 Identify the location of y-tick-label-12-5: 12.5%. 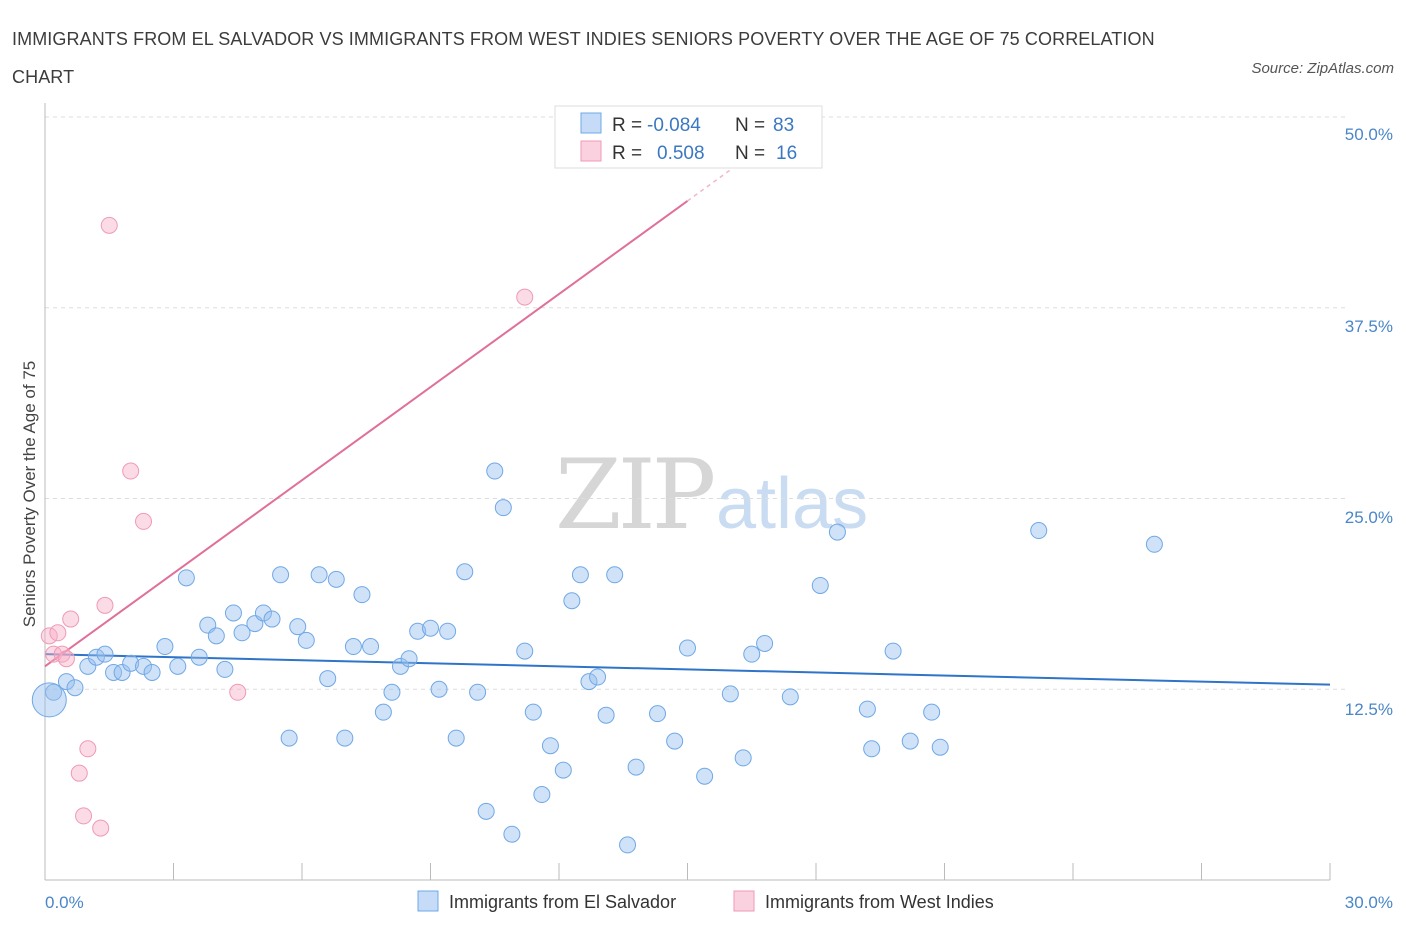
(1369, 709).